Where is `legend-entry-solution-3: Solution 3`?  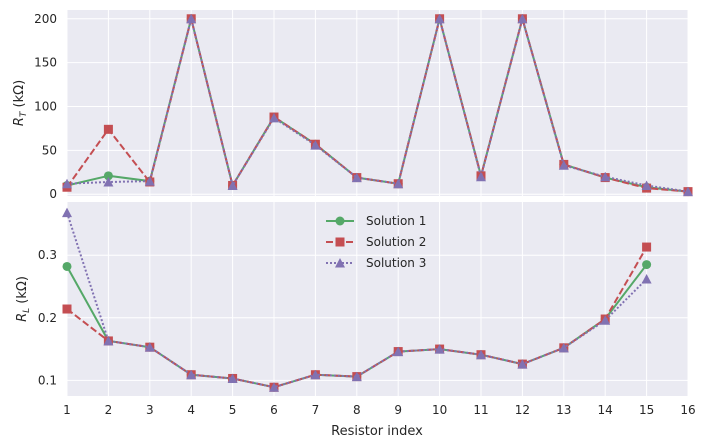 legend-entry-solution-3: Solution 3 is located at coordinates (376, 263).